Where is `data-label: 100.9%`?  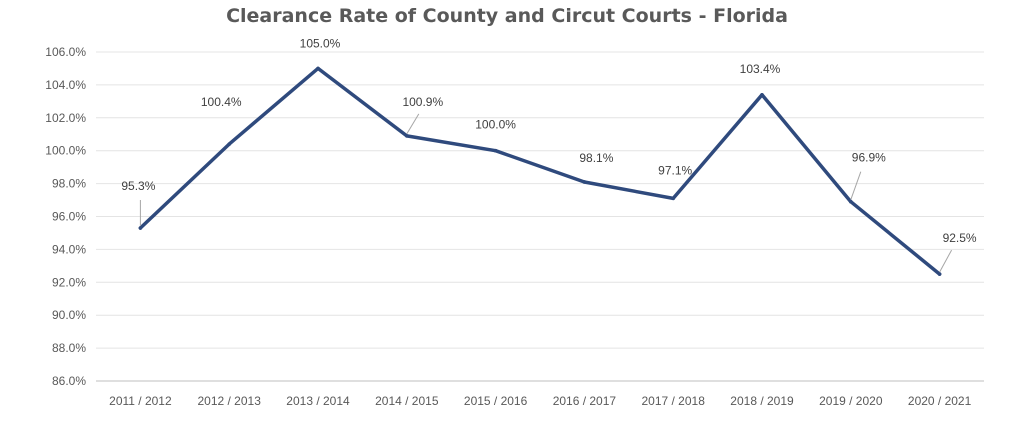 data-label: 100.9% is located at coordinates (422, 102).